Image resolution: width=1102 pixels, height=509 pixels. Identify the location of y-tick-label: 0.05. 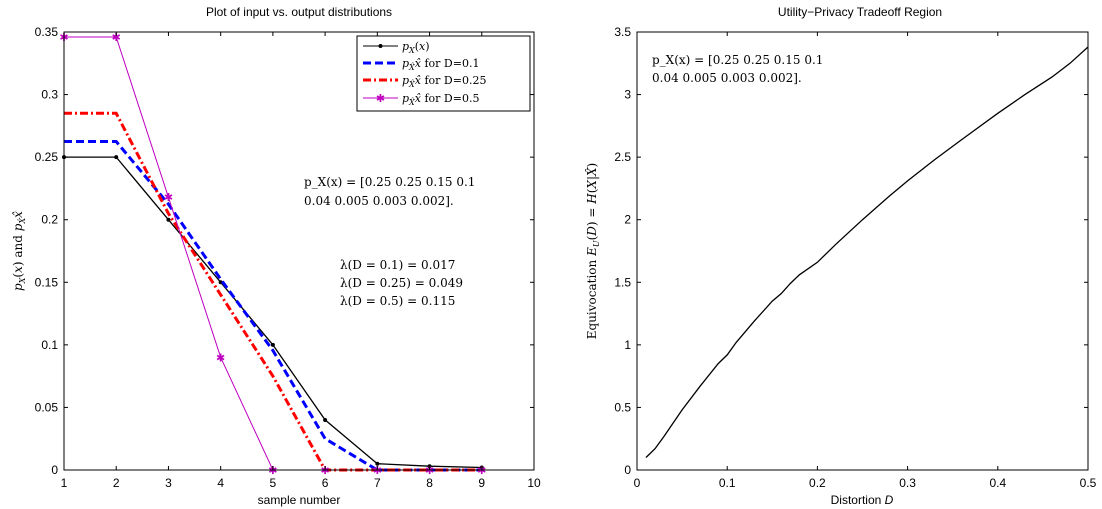
(47, 407).